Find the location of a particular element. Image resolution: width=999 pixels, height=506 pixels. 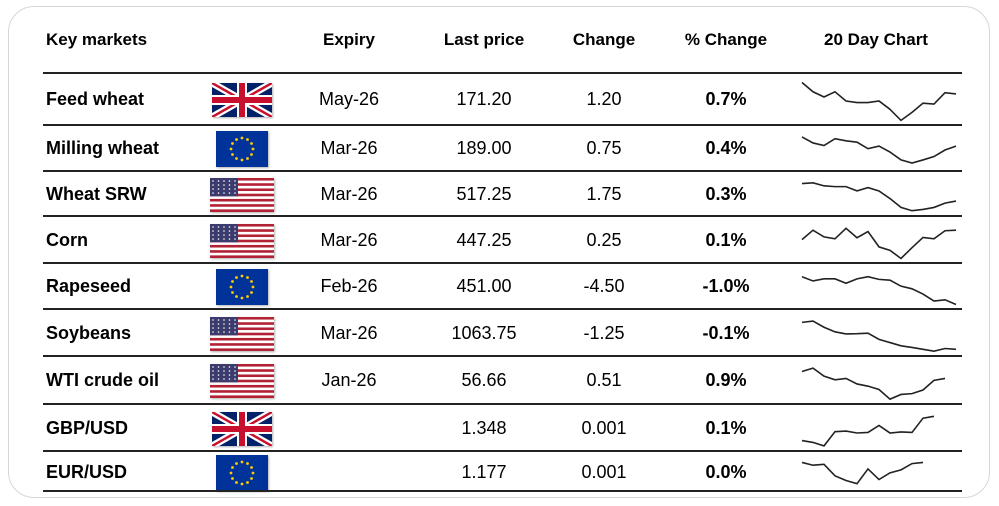

market-name: Rapeseed is located at coordinates (89, 286).